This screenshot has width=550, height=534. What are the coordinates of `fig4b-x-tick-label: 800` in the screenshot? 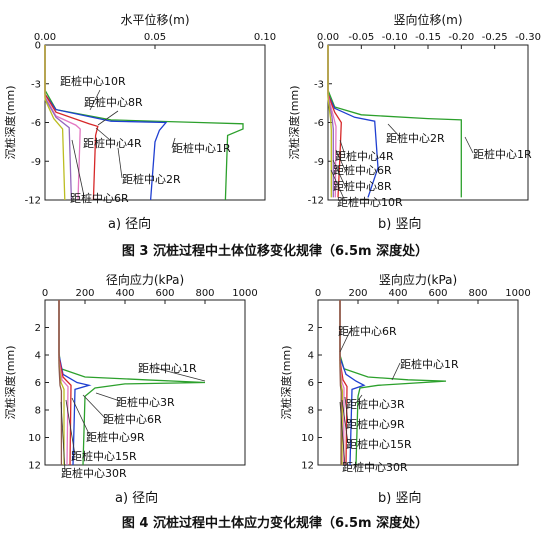 It's located at (477, 293).